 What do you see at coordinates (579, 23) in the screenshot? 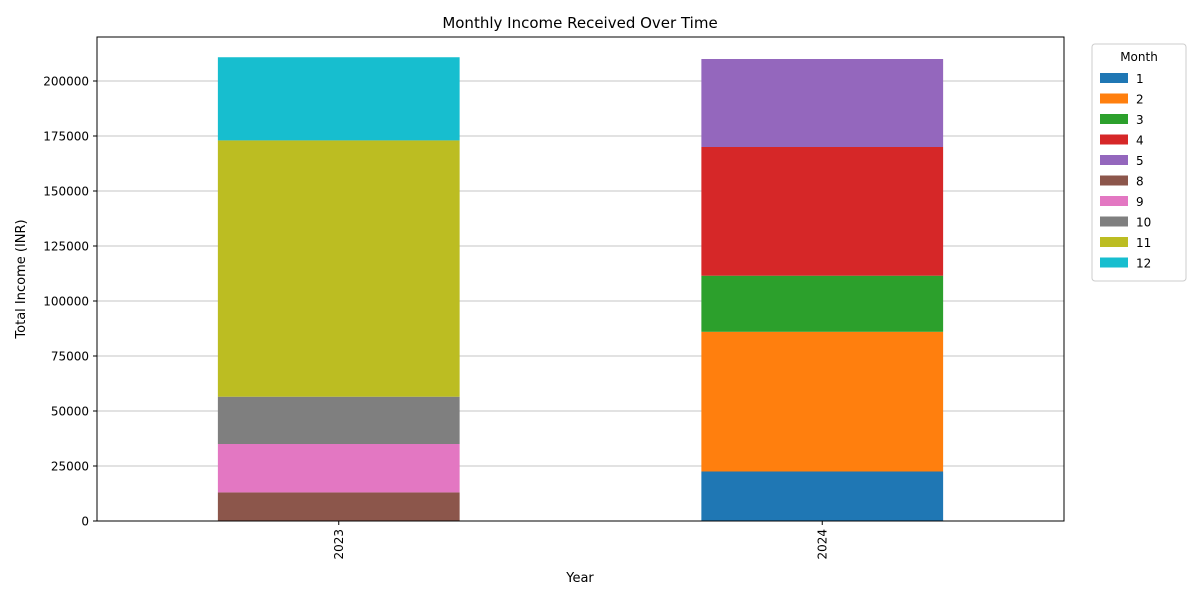
I see `chart-title: Monthly Income Received Over Time` at bounding box center [579, 23].